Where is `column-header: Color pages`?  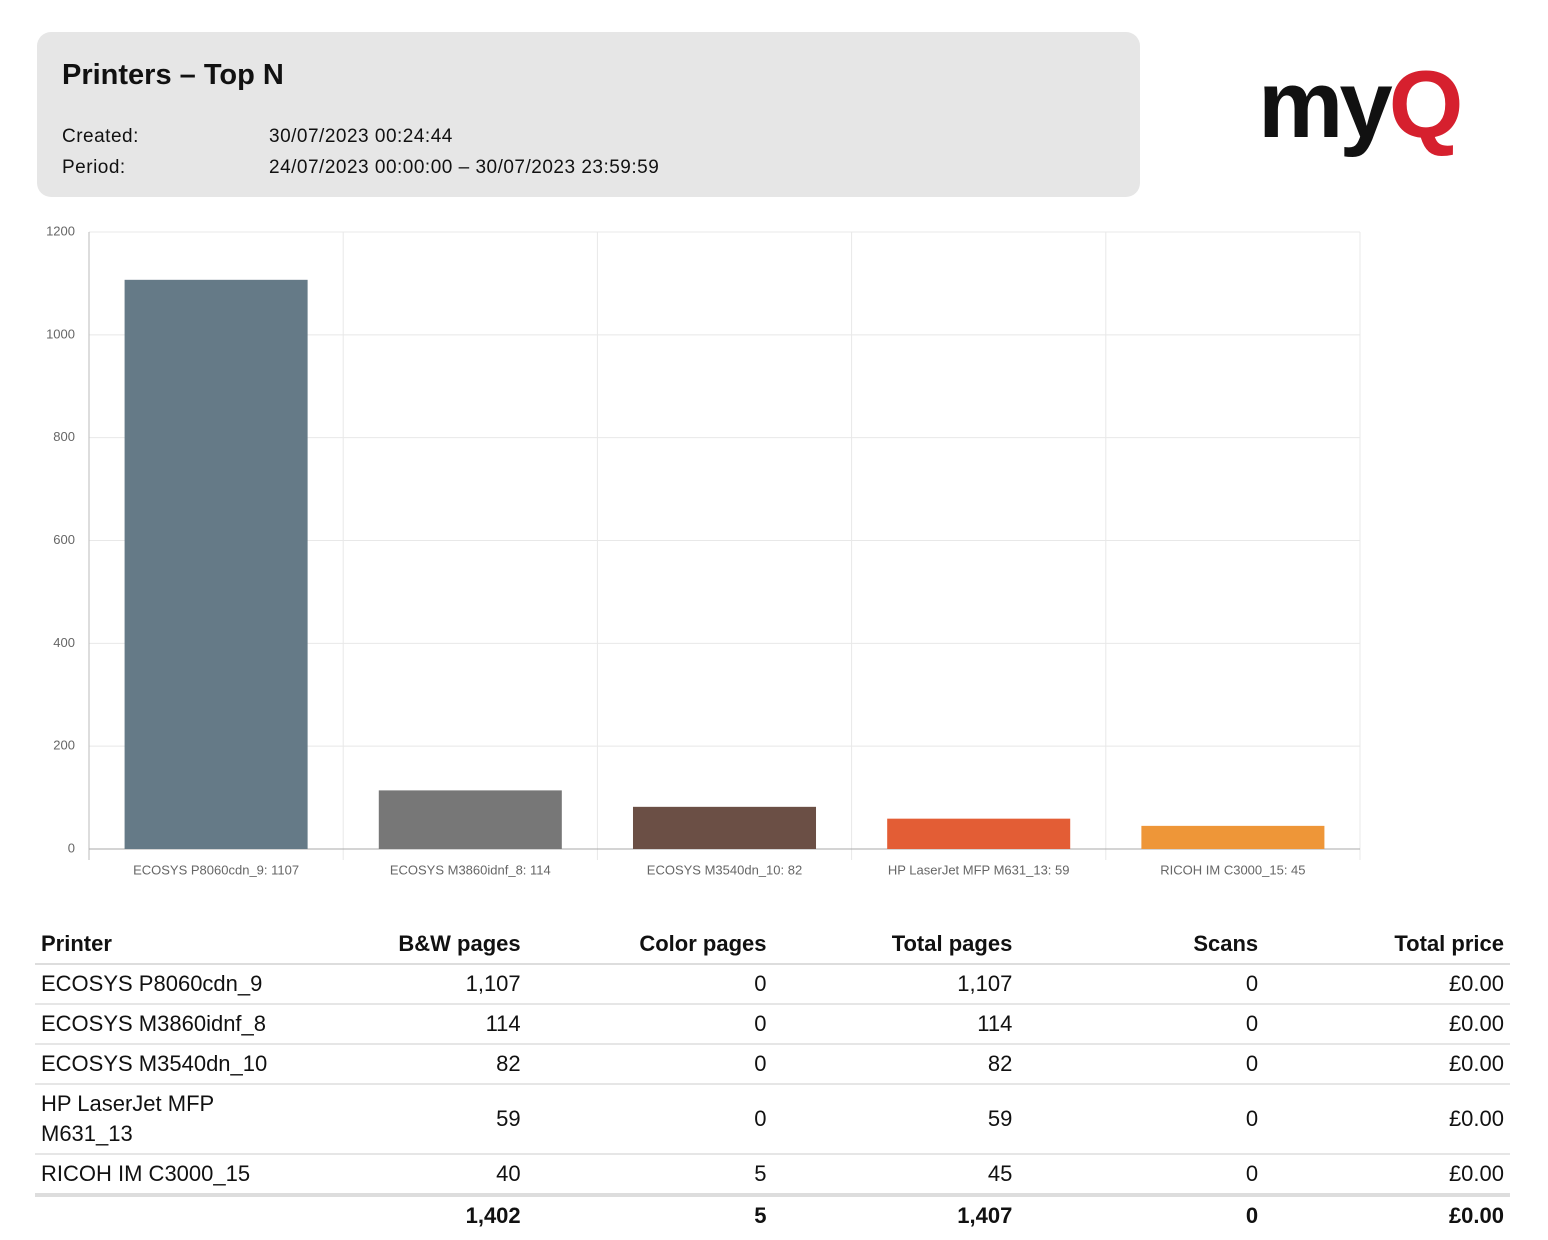 column-header: Color pages is located at coordinates (649, 945).